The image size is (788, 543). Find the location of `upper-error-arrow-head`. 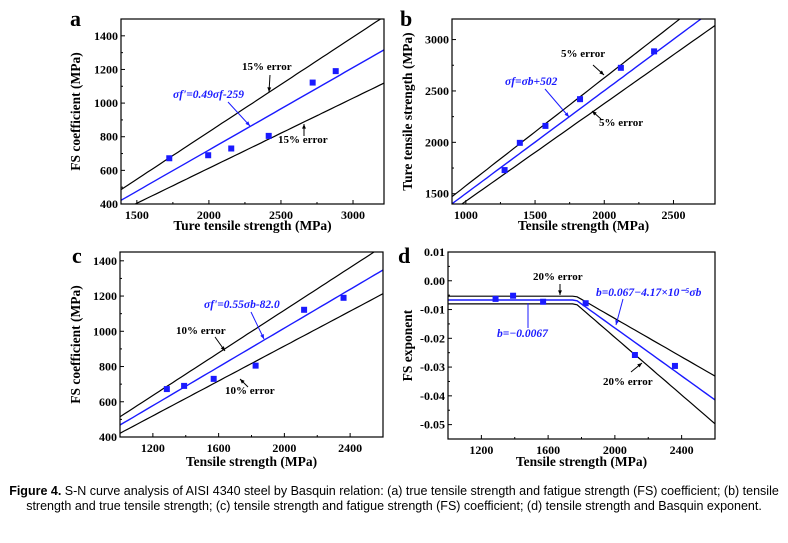

upper-error-arrow-head is located at coordinates (222, 348).